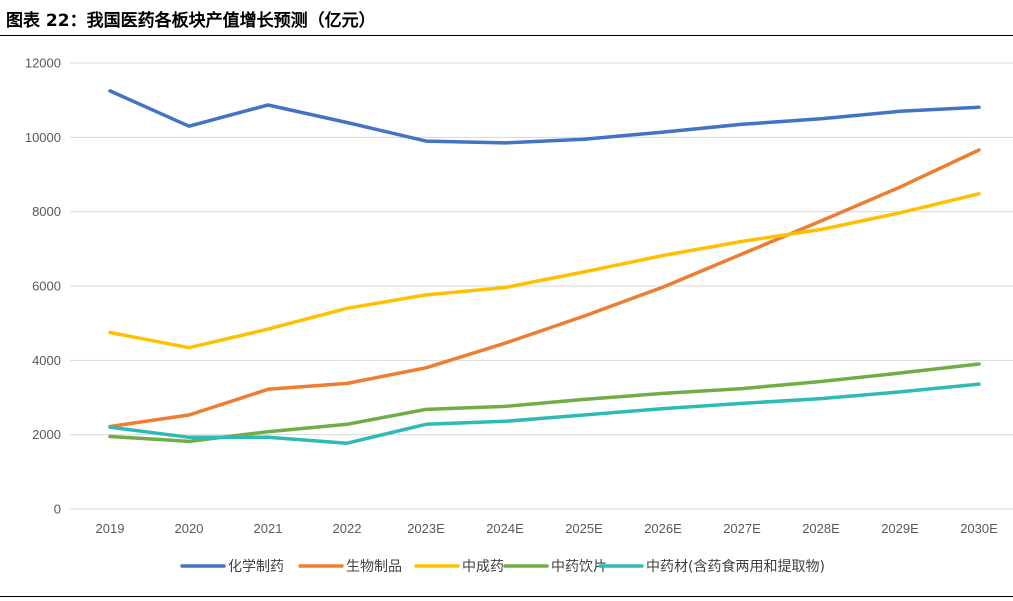  Describe the element at coordinates (374, 567) in the screenshot. I see `legend-label: 生物制品` at that location.